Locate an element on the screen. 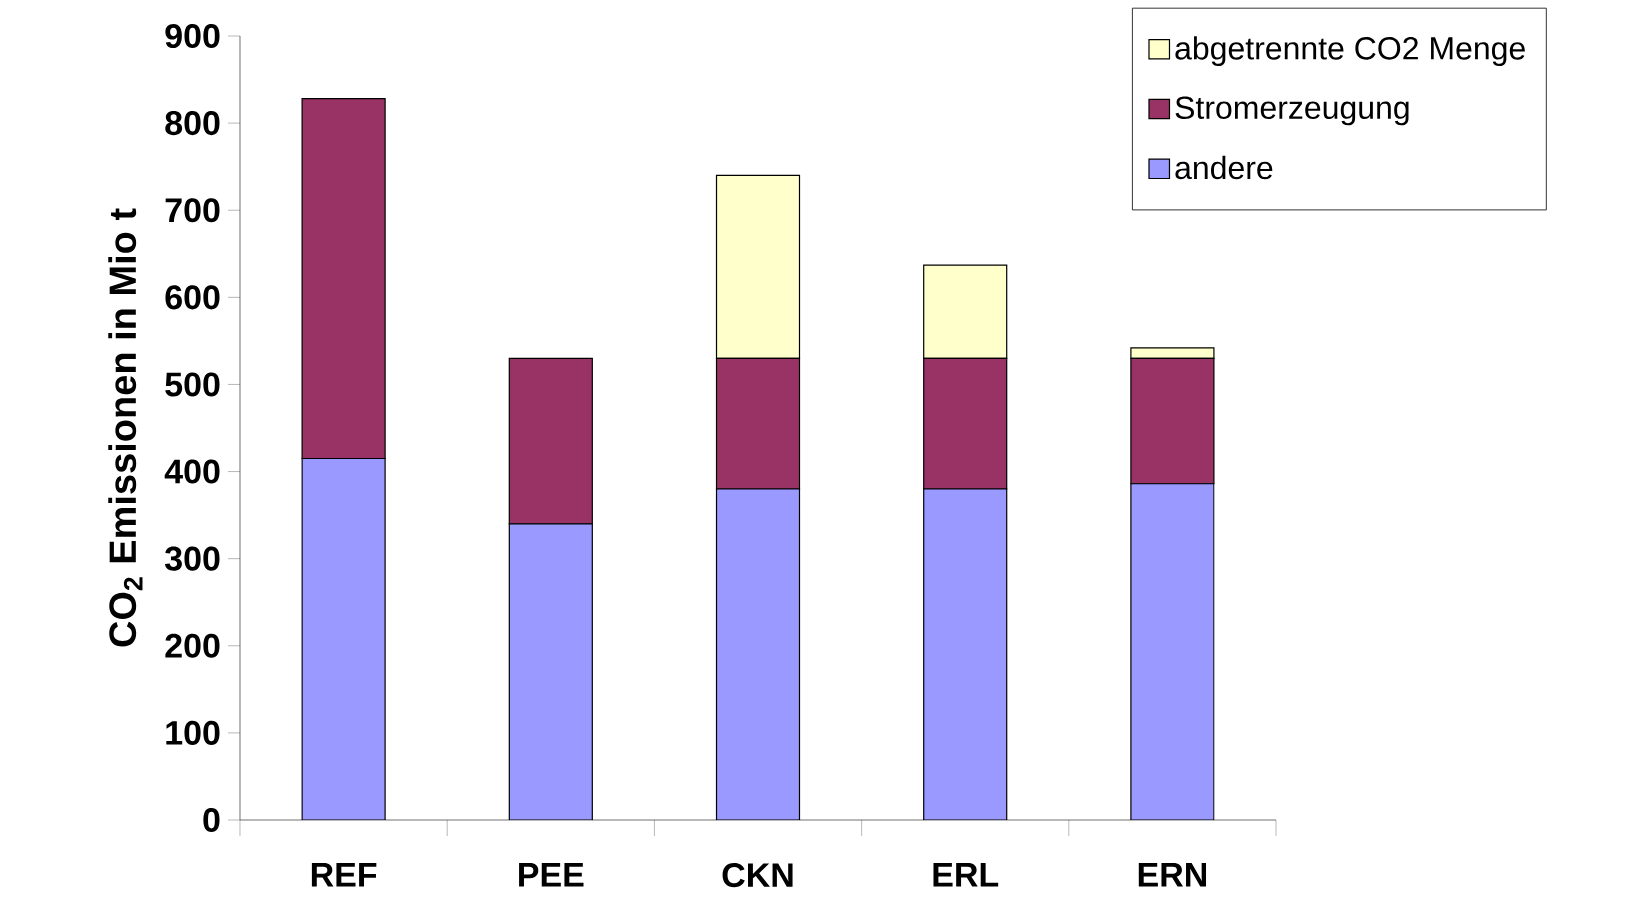  y-tick-label: 500 is located at coordinates (192, 384).